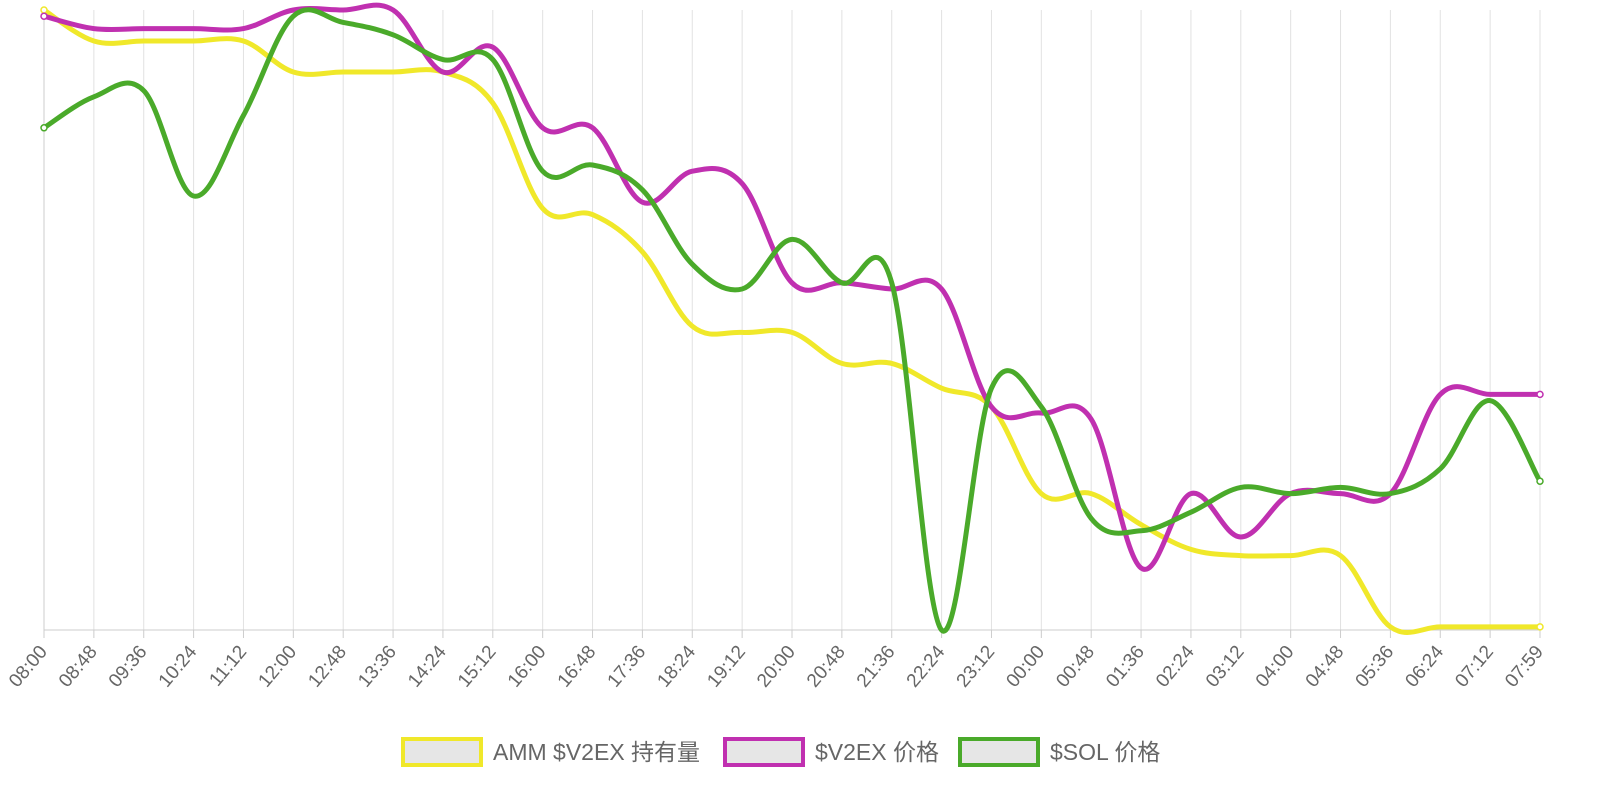  What do you see at coordinates (1325, 667) in the screenshot?
I see `x-tick-label: 04:48` at bounding box center [1325, 667].